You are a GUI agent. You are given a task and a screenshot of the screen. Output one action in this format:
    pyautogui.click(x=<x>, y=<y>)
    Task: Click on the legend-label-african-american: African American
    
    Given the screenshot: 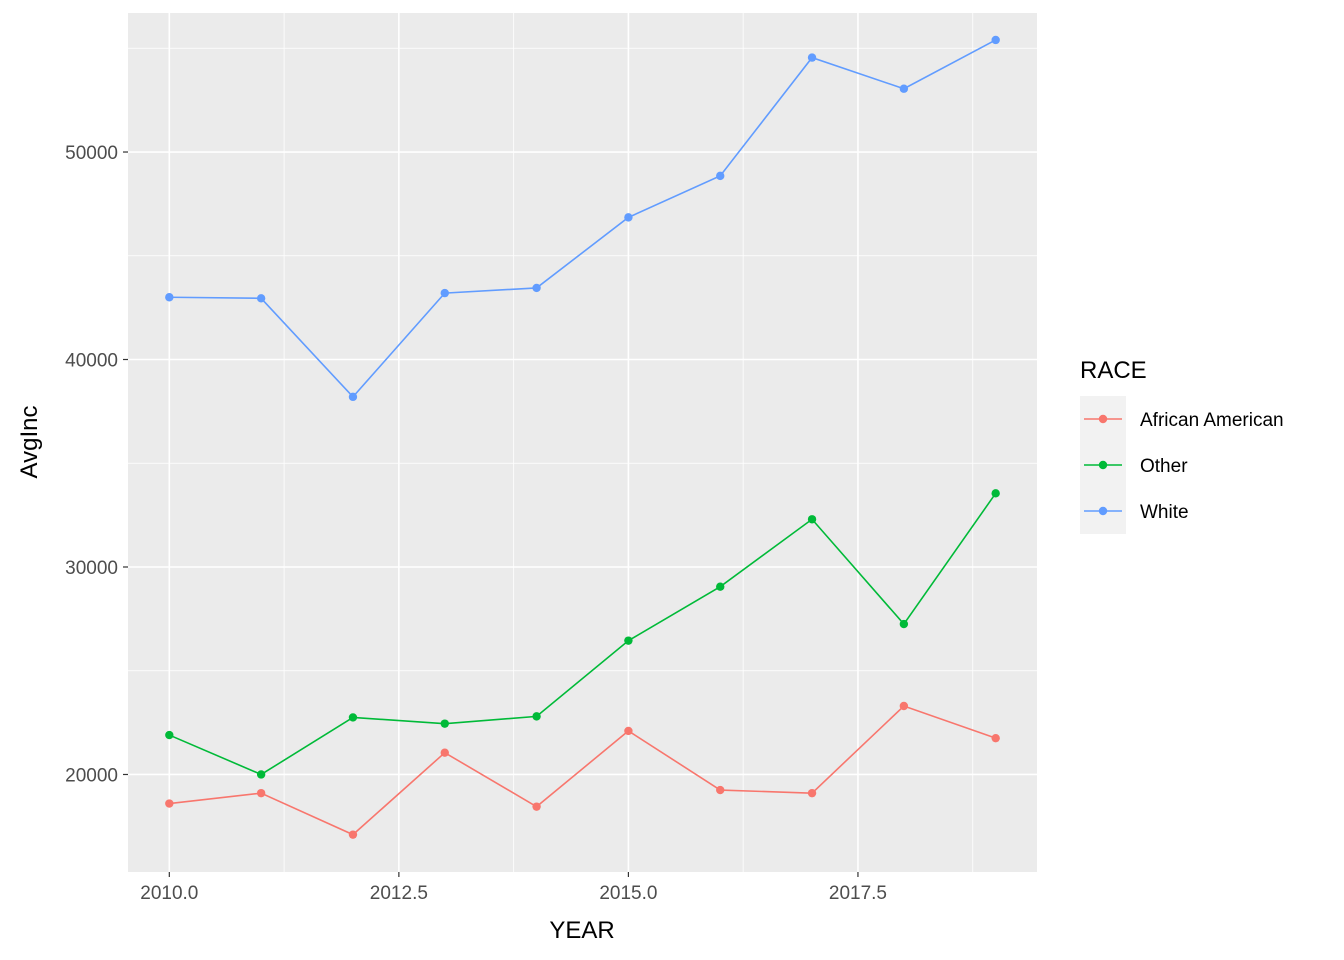 What is the action you would take?
    pyautogui.click(x=1212, y=420)
    